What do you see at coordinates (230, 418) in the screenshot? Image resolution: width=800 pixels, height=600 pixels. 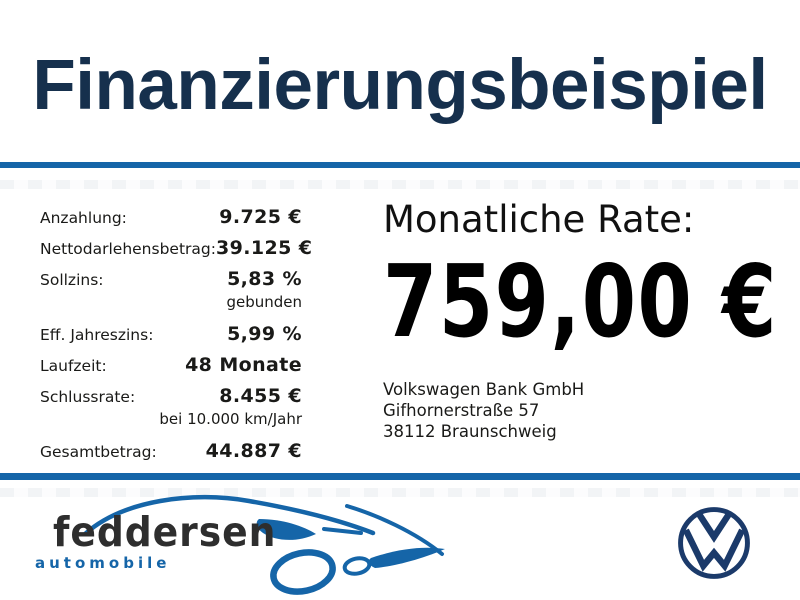 I see `finance-subnote: bei 10.000 km/Jahr` at bounding box center [230, 418].